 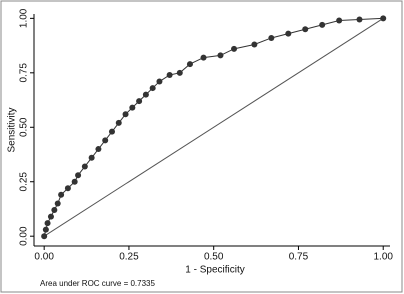 I want to click on x-tick-label: 0.50, so click(x=214, y=257).